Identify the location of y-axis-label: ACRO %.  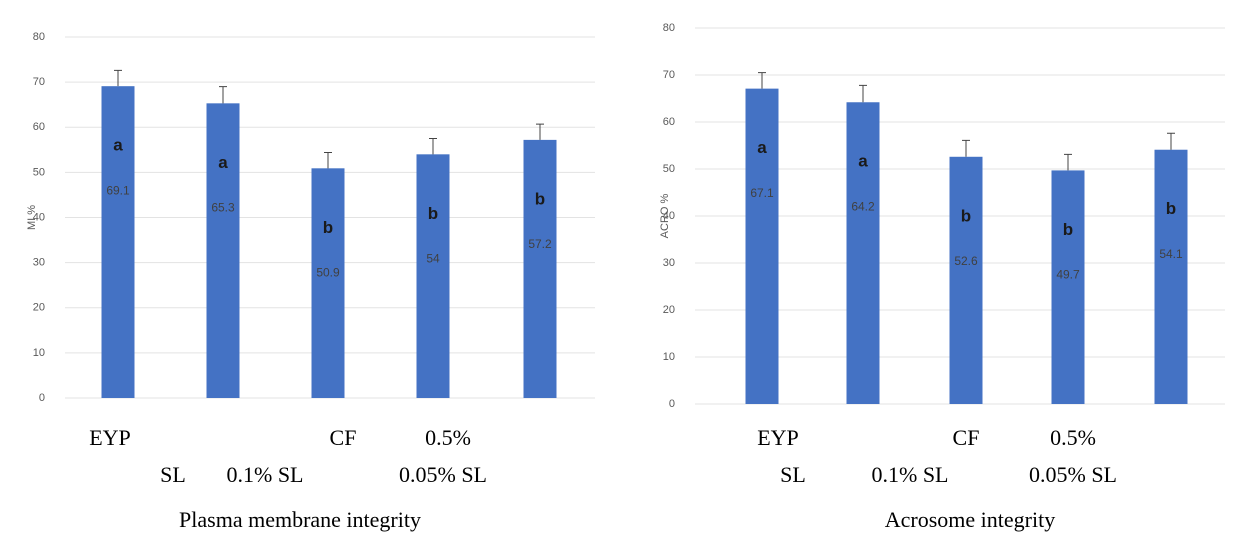
(665, 215).